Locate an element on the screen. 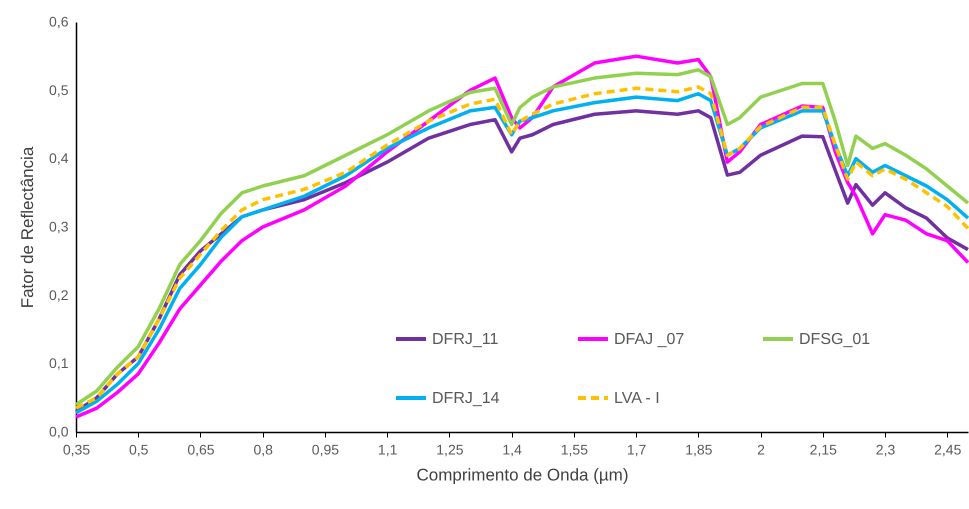 This screenshot has width=969, height=509. y-tick-label: 0,6 is located at coordinates (59, 22).